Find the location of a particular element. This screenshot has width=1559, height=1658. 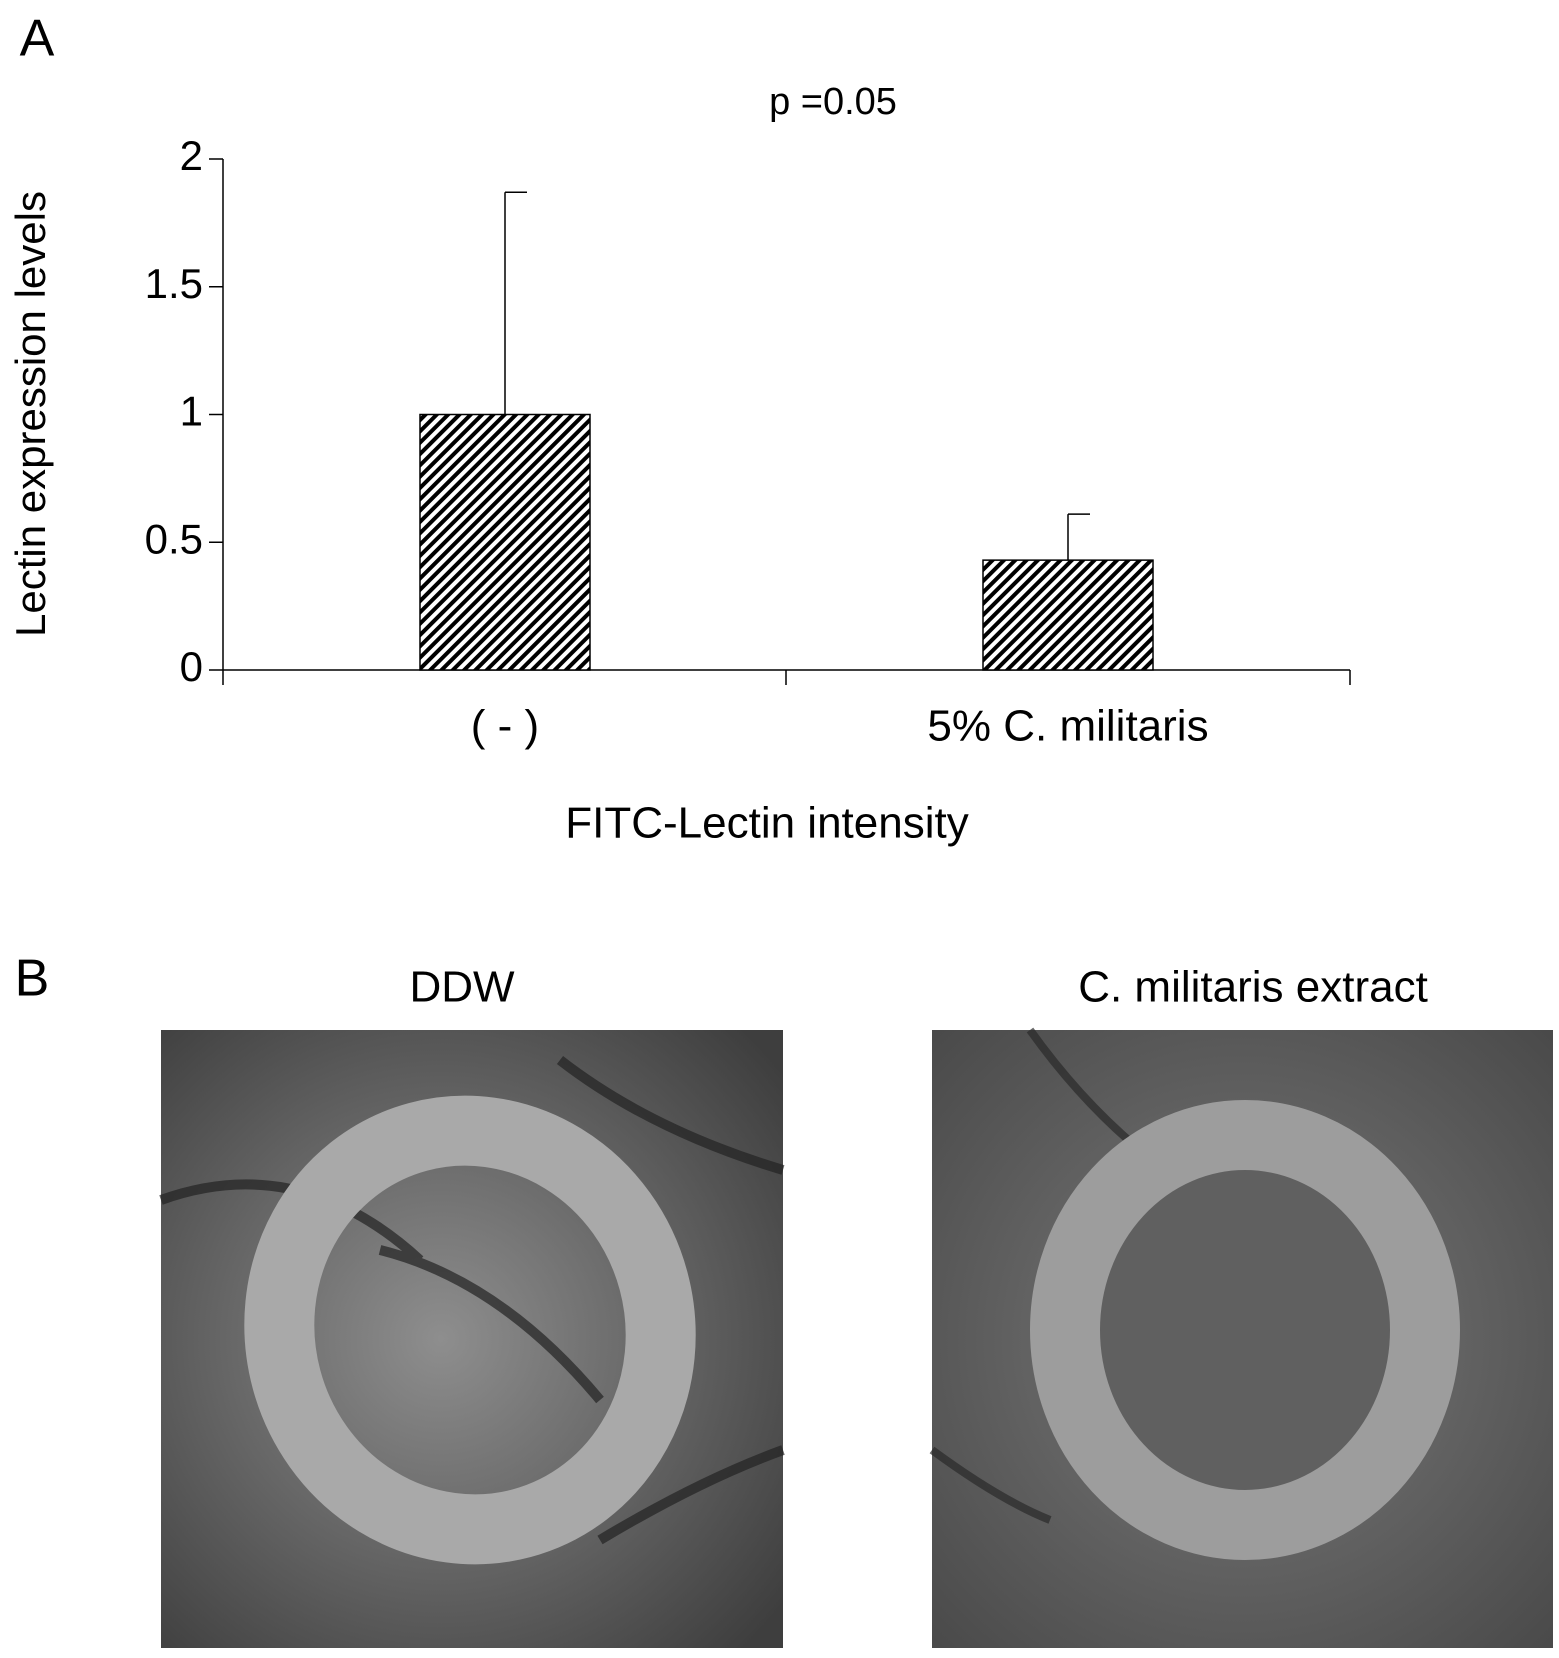

y-axis-label: Lectin expression levels is located at coordinates (30, 414).